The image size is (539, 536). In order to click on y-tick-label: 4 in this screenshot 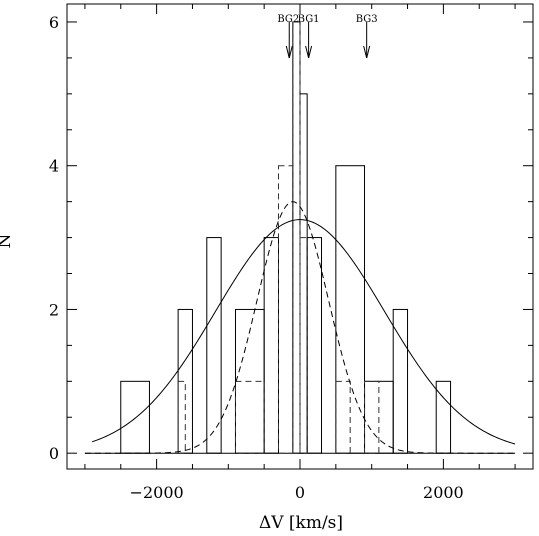, I will do `click(54, 166)`.